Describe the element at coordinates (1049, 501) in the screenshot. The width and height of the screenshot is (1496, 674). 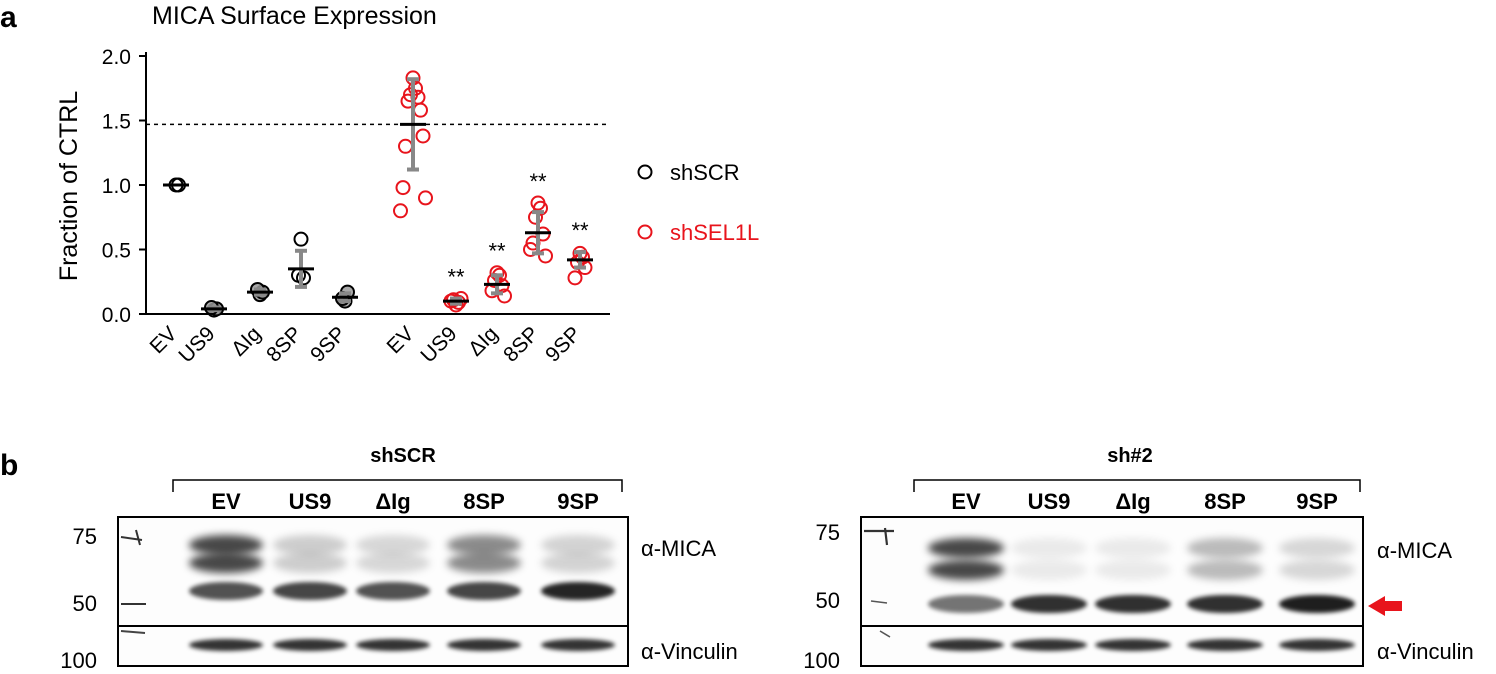
I see `lane-label-us9-right: US9` at that location.